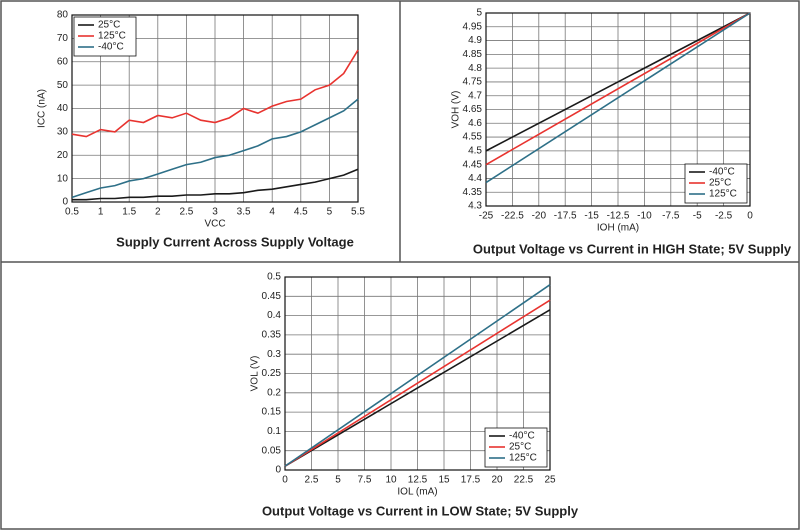 The height and width of the screenshot is (530, 800). Describe the element at coordinates (158, 212) in the screenshot. I see `x-tick-label: 2` at that location.